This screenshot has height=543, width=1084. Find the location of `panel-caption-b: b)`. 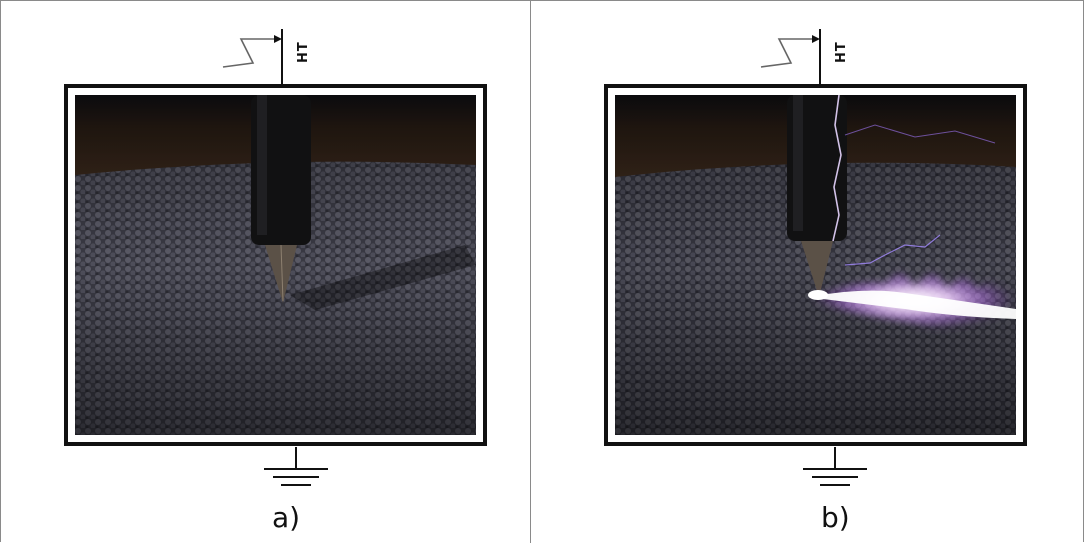

panel-caption-b: b) is located at coordinates (835, 517).